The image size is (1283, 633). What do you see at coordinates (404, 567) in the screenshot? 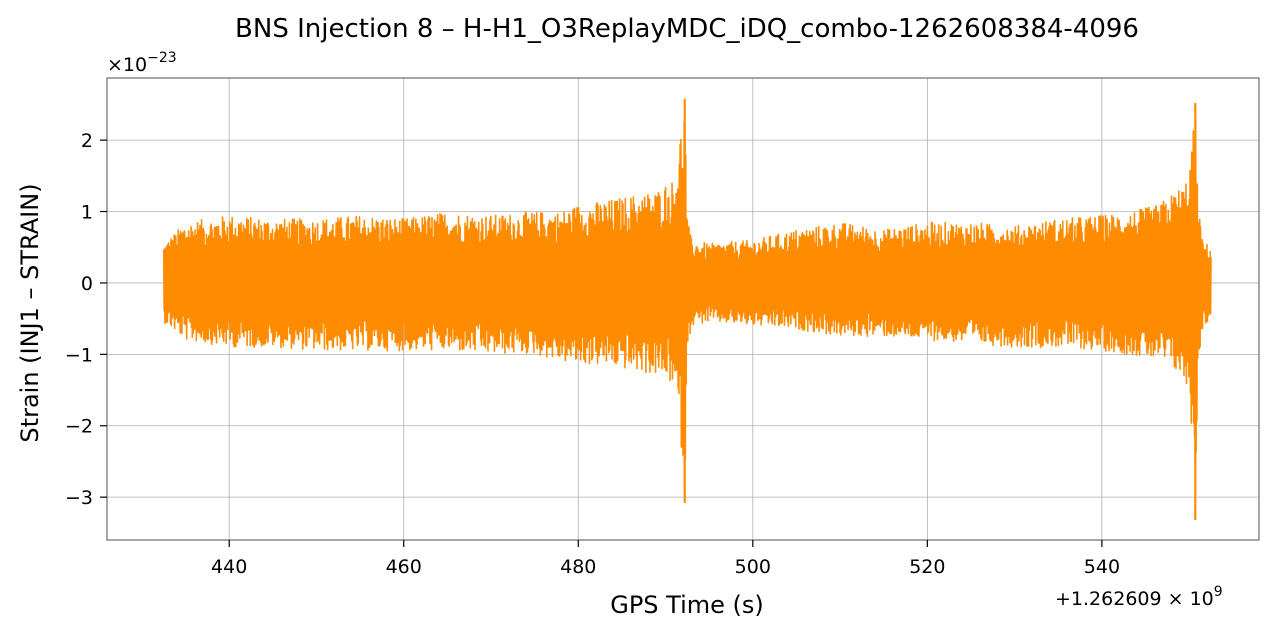
I see `x-tick-label: 460` at bounding box center [404, 567].